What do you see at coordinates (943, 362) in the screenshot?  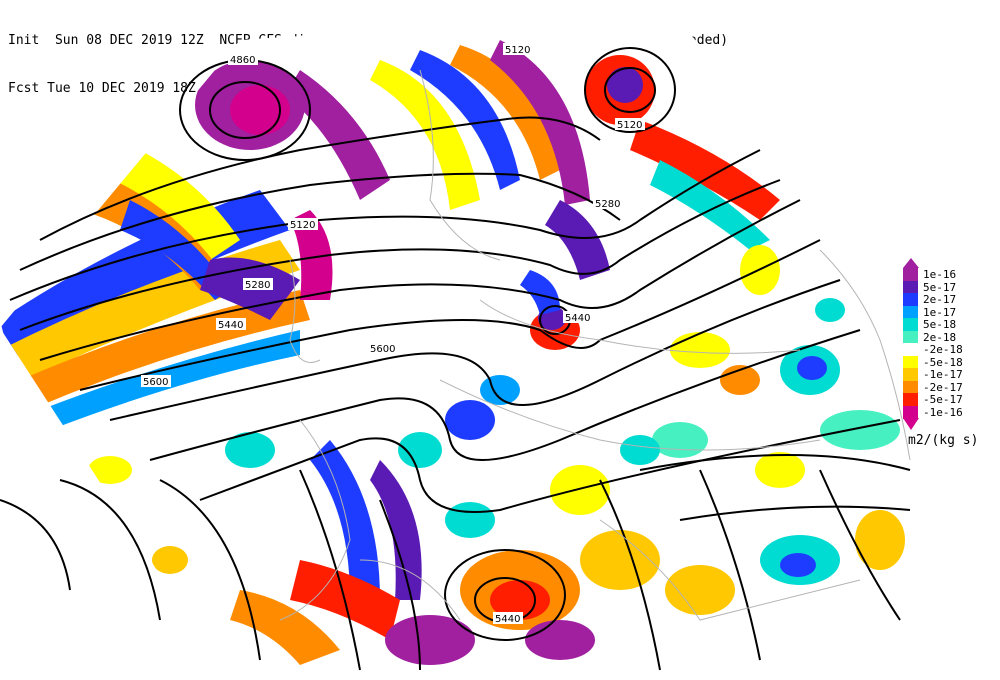 I see `legend-label: -5e-18` at bounding box center [943, 362].